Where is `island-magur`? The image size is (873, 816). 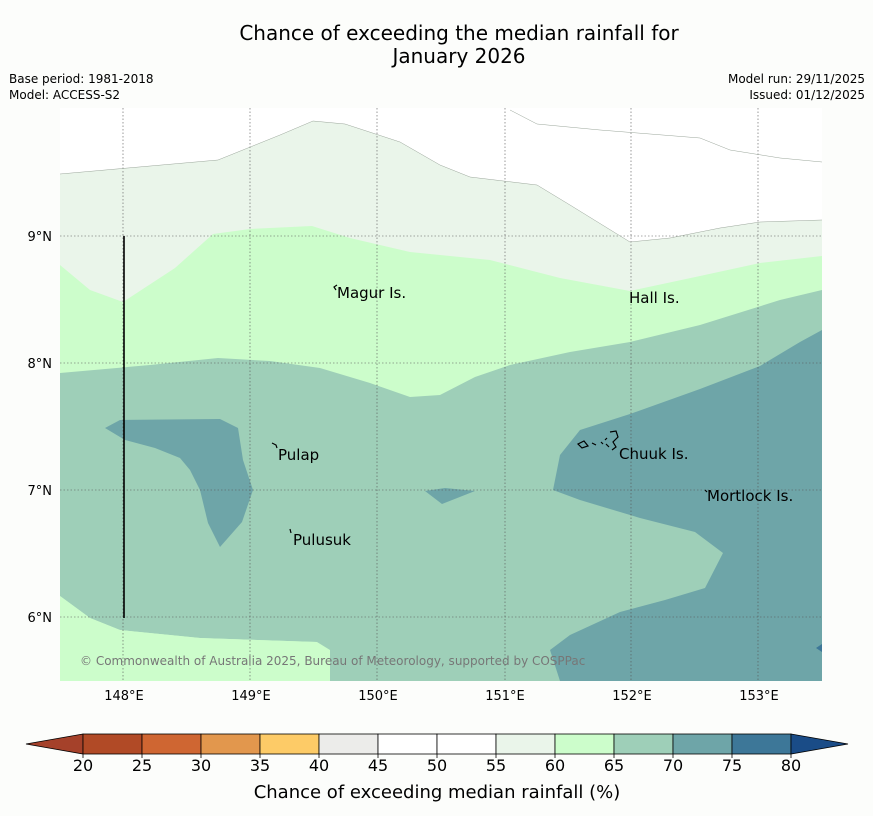
island-magur is located at coordinates (335, 287).